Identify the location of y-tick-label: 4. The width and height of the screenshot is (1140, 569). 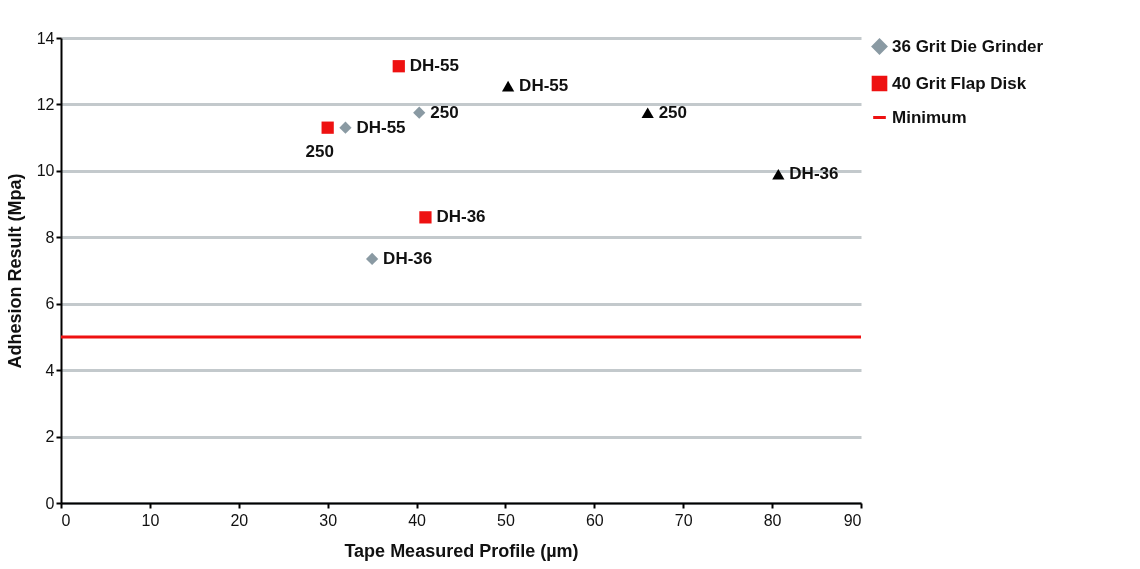
(50, 370).